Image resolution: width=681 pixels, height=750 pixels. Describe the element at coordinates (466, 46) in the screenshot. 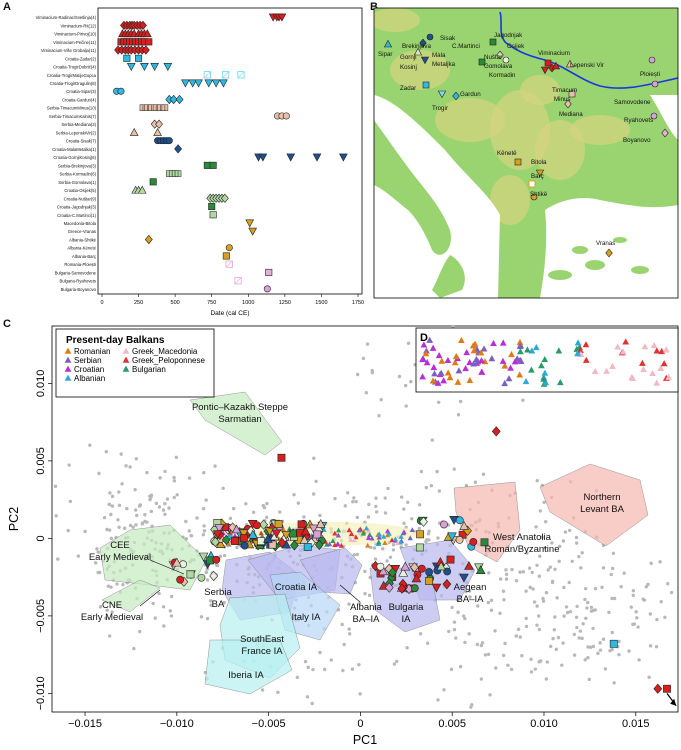

I see `place-label: C.Martinci` at that location.